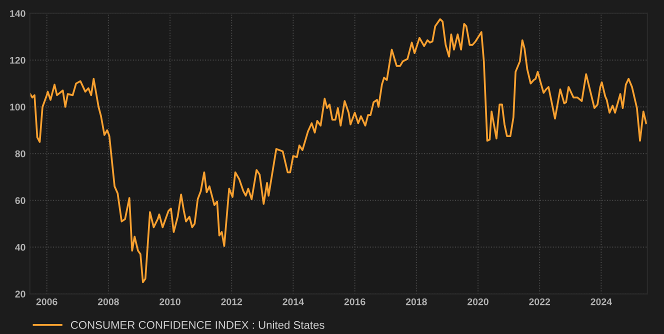 The height and width of the screenshot is (334, 664). I want to click on y-tick-label: 80, so click(20, 154).